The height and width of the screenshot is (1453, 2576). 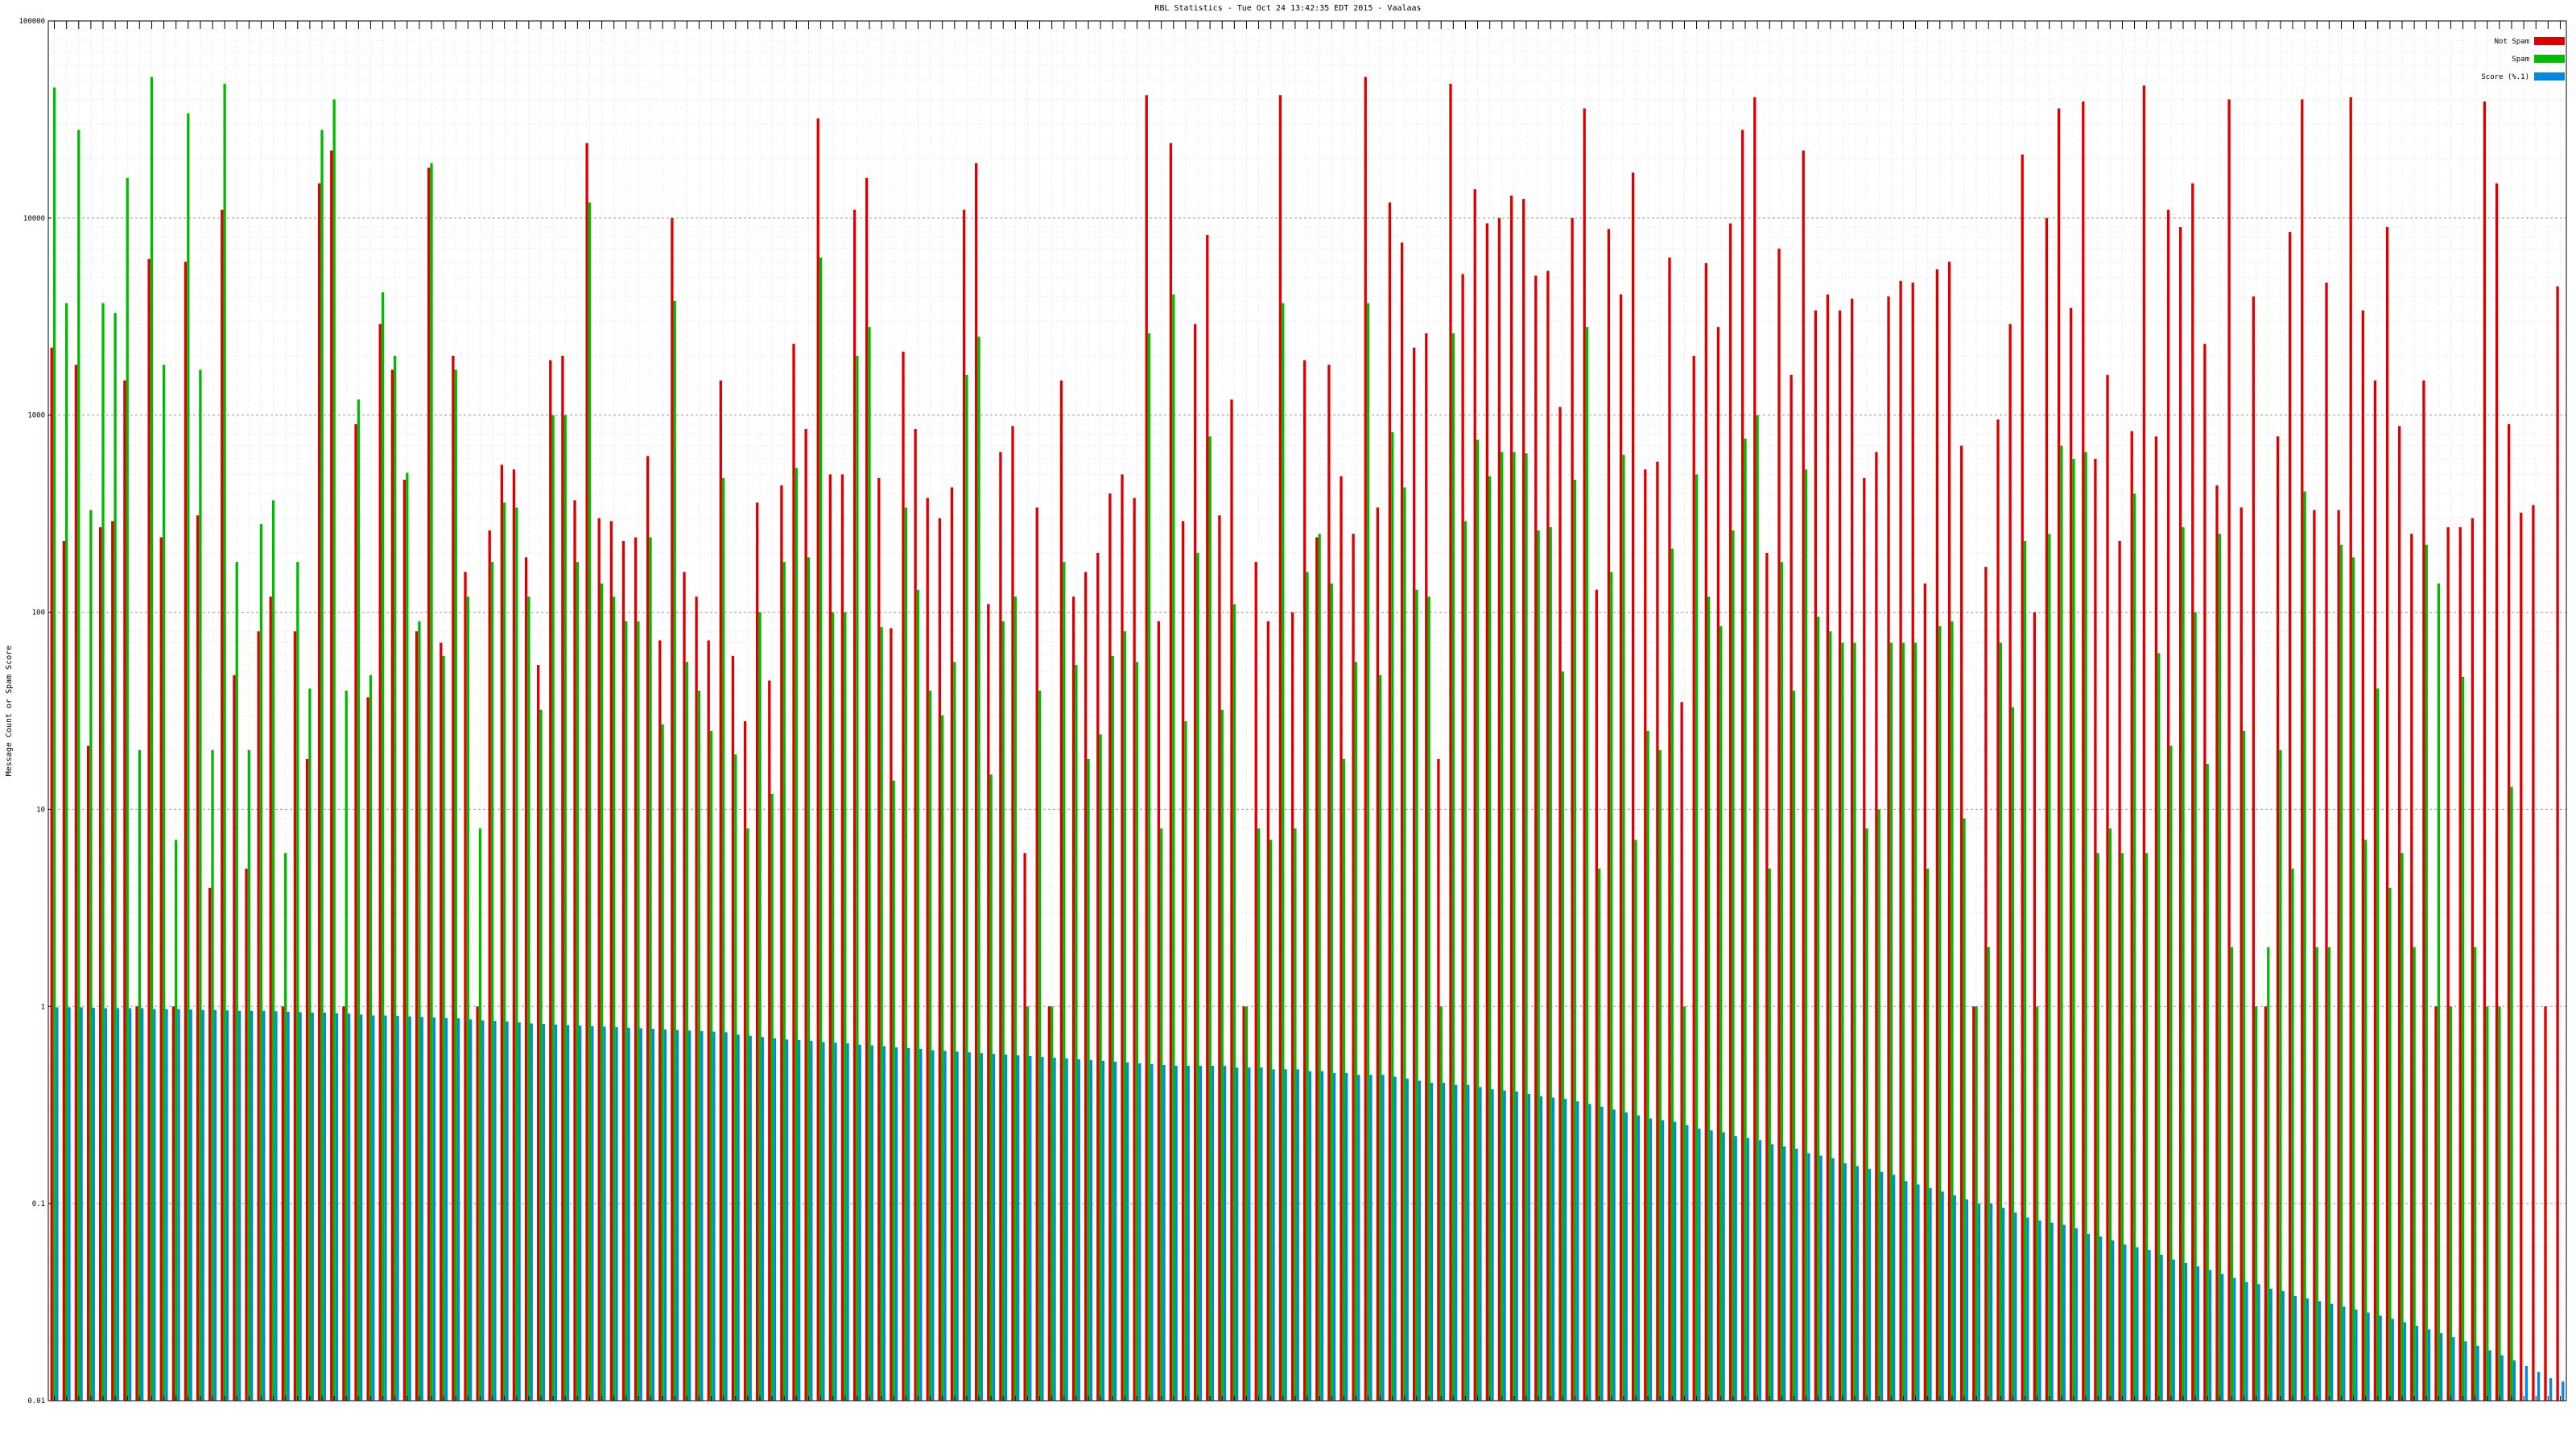 I want to click on legend-swatch-score, so click(x=2549, y=76).